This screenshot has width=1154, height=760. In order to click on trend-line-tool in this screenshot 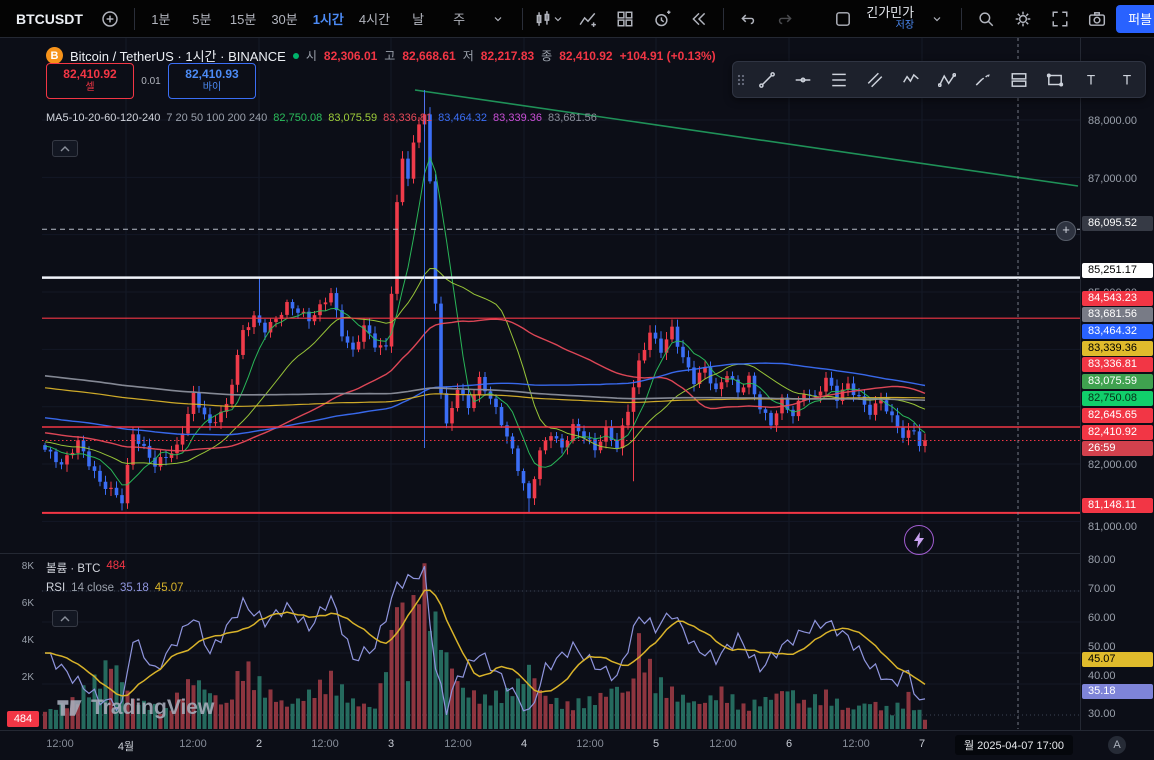, I will do `click(767, 79)`.